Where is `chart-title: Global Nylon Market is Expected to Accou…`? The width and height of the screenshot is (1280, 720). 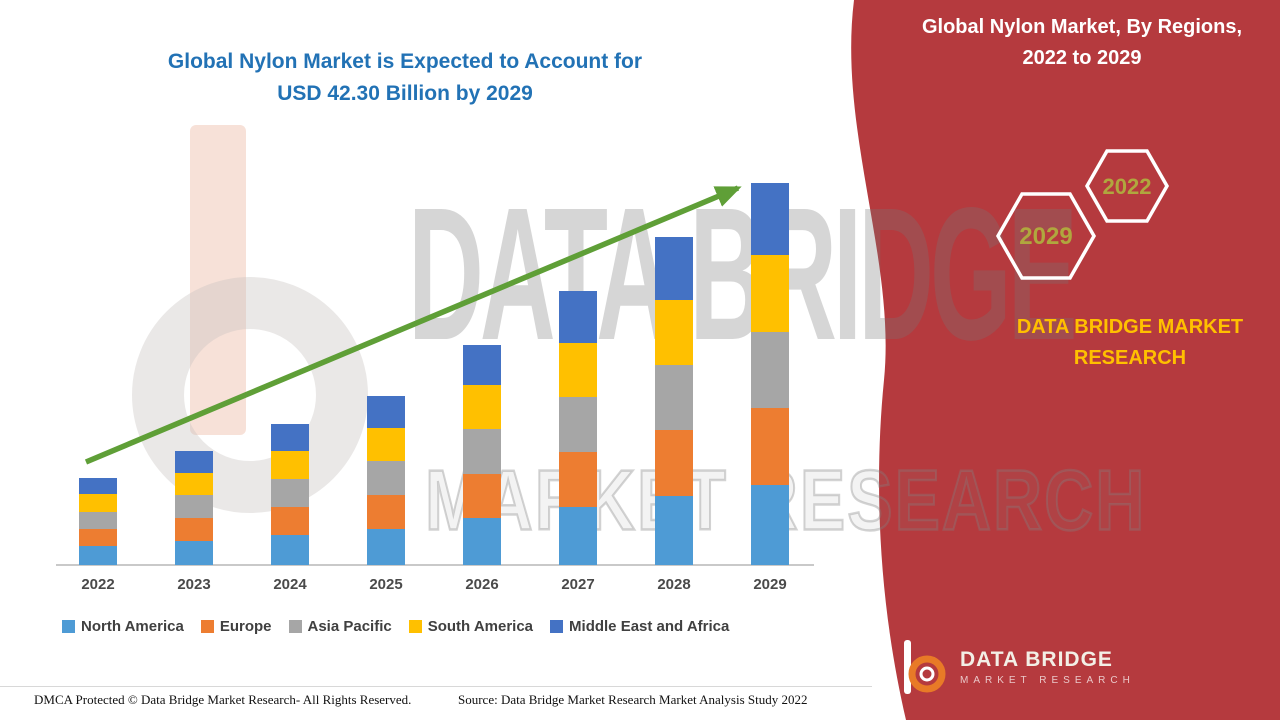 chart-title: Global Nylon Market is Expected to Accou… is located at coordinates (405, 78).